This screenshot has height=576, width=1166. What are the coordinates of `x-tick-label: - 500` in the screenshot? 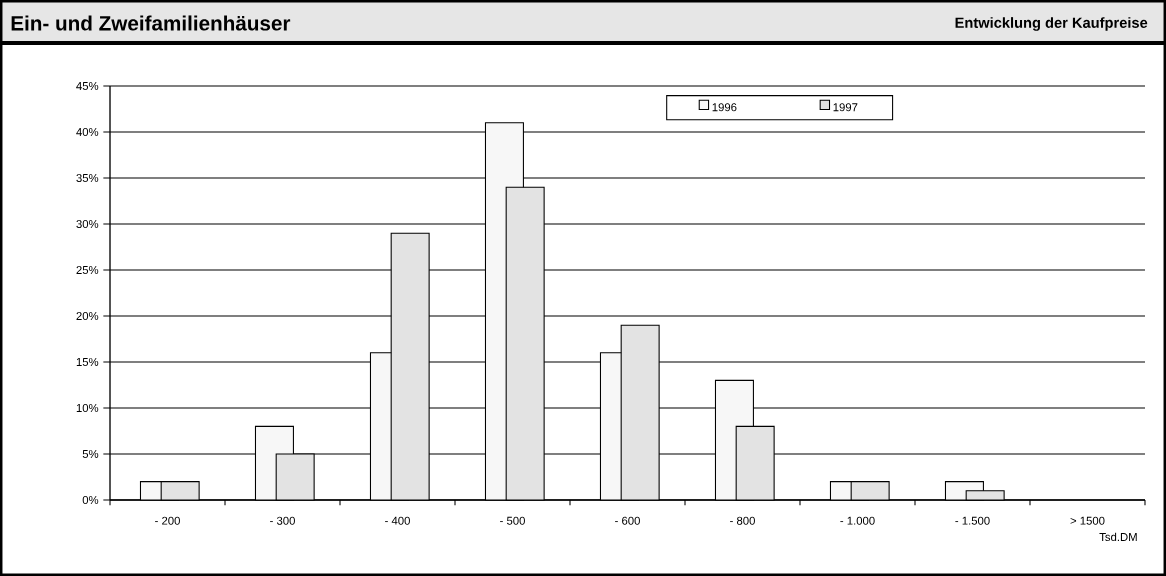 It's located at (512, 520).